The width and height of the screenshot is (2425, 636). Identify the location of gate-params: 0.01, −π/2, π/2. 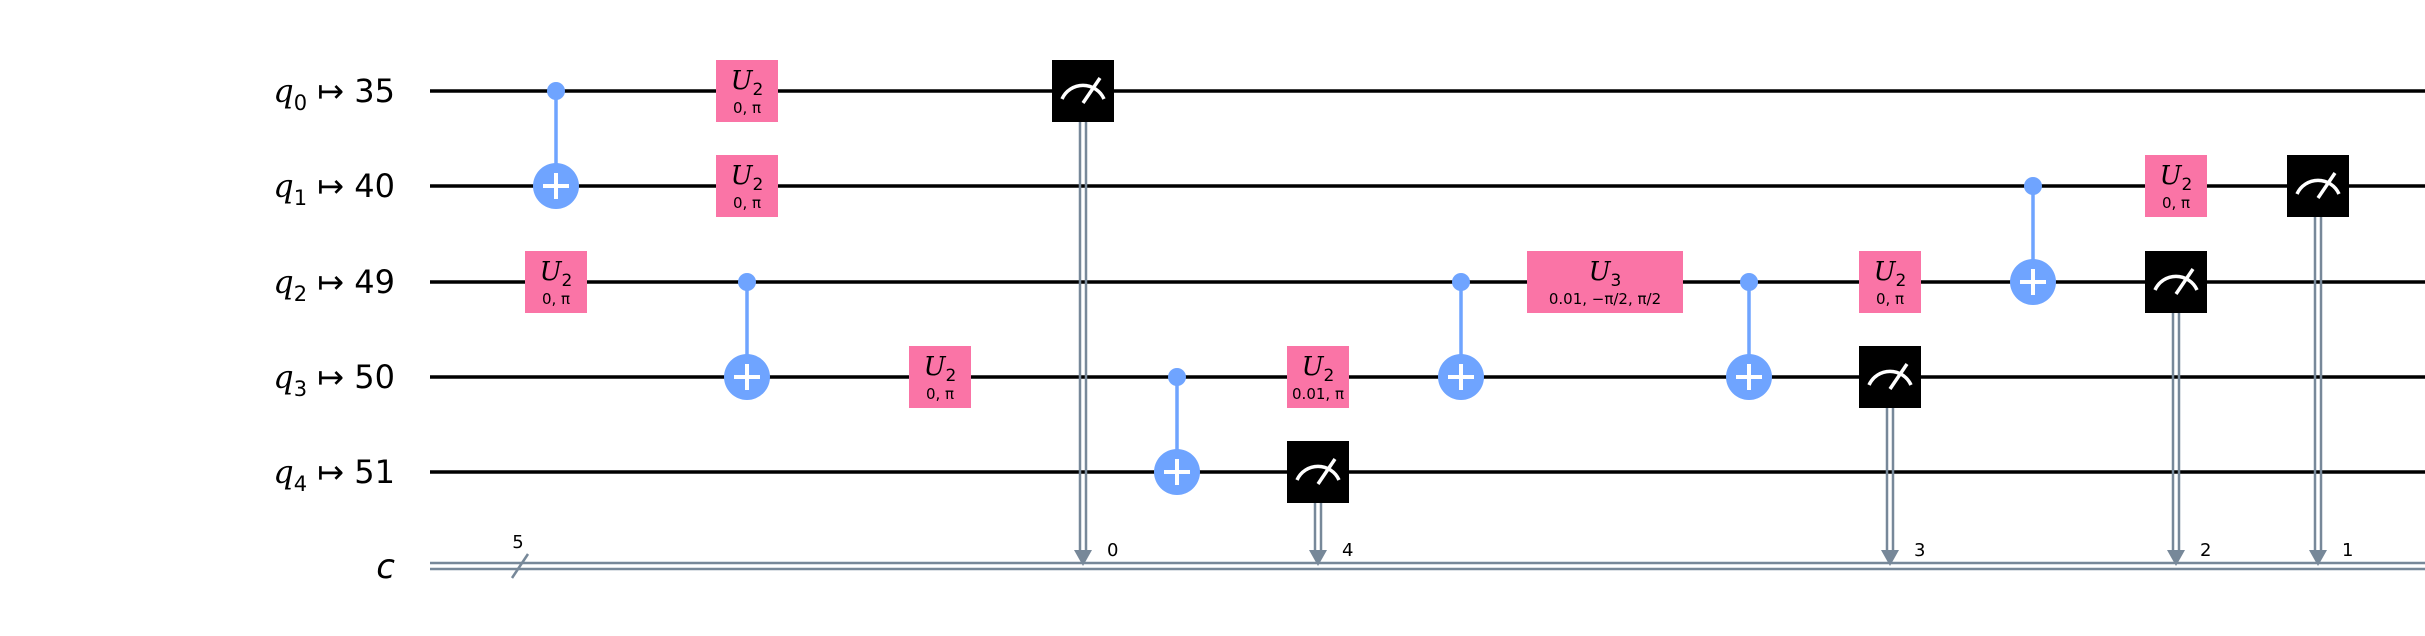
(1605, 299).